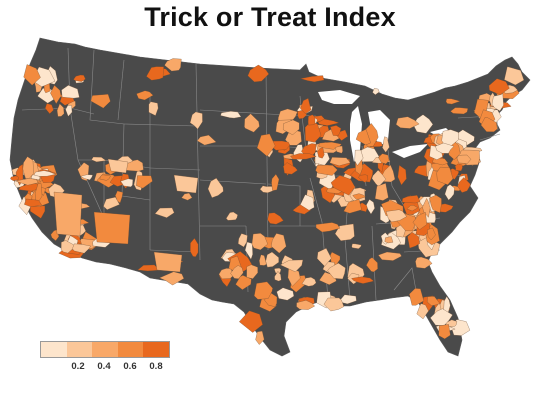 The height and width of the screenshot is (408, 540). Describe the element at coordinates (270, 17) in the screenshot. I see `map-title: Trick or Treat Index` at that location.